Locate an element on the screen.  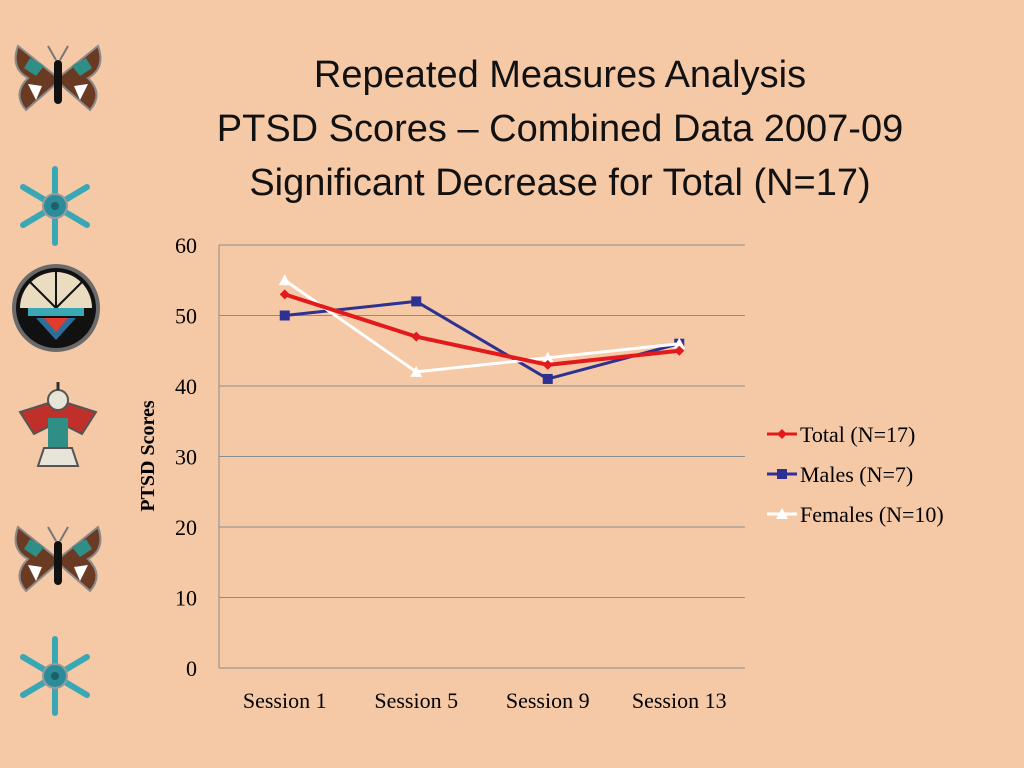
x-tick-label: Session 9 is located at coordinates (548, 700).